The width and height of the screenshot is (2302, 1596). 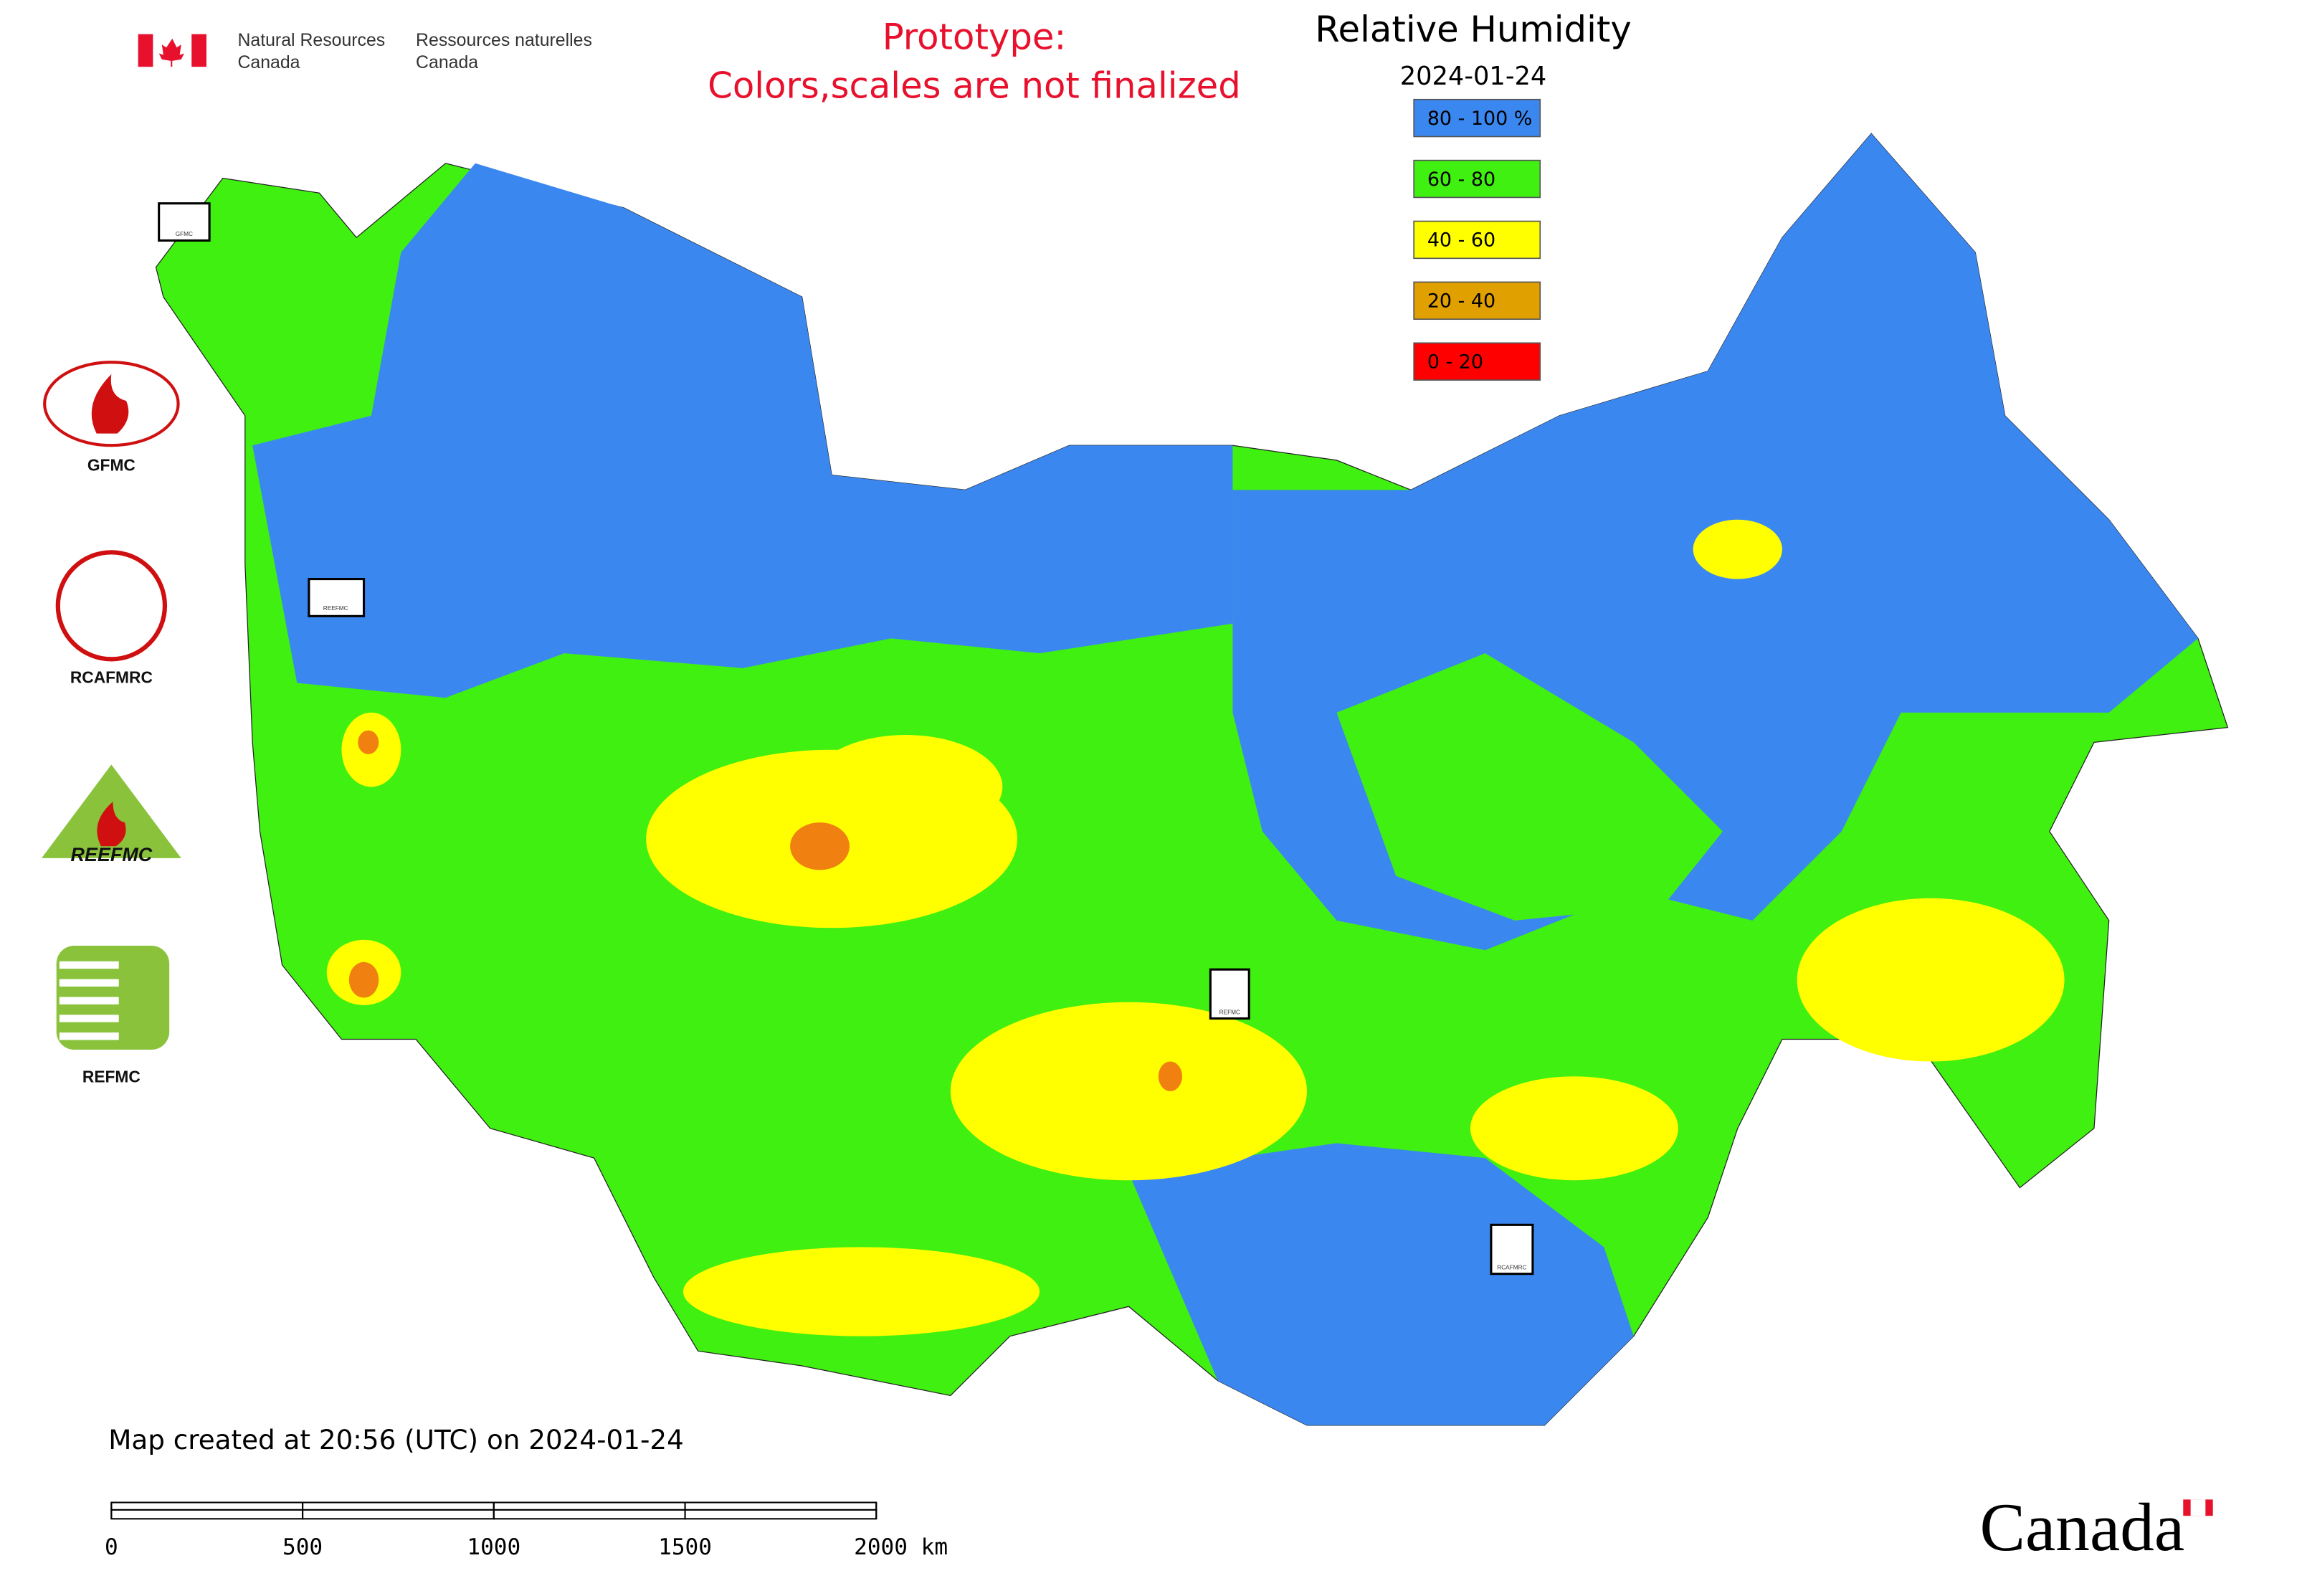 What do you see at coordinates (311, 40) in the screenshot?
I see `dept-en-line: Natural Resources` at bounding box center [311, 40].